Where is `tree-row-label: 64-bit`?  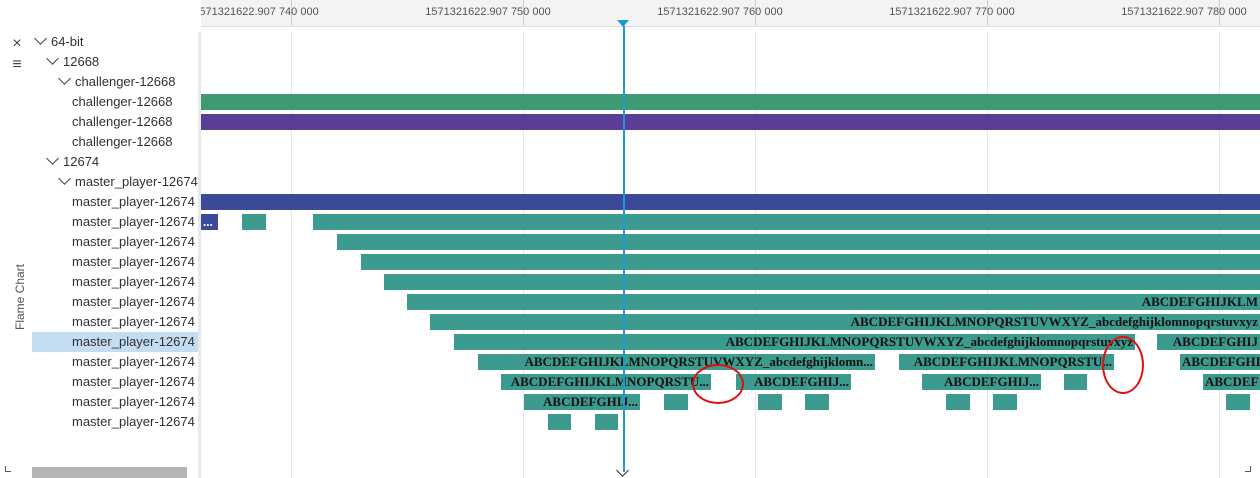 tree-row-label: 64-bit is located at coordinates (67, 41).